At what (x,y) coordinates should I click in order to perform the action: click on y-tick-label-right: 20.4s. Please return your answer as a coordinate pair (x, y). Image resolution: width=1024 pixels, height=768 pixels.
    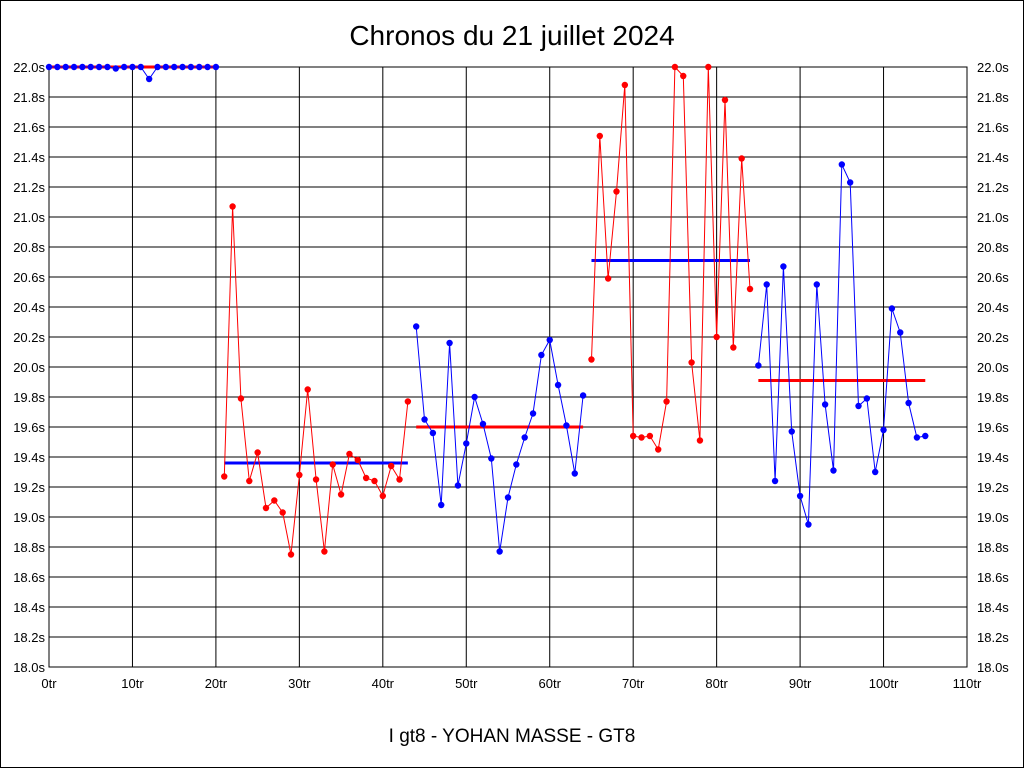
    Looking at the image, I should click on (993, 307).